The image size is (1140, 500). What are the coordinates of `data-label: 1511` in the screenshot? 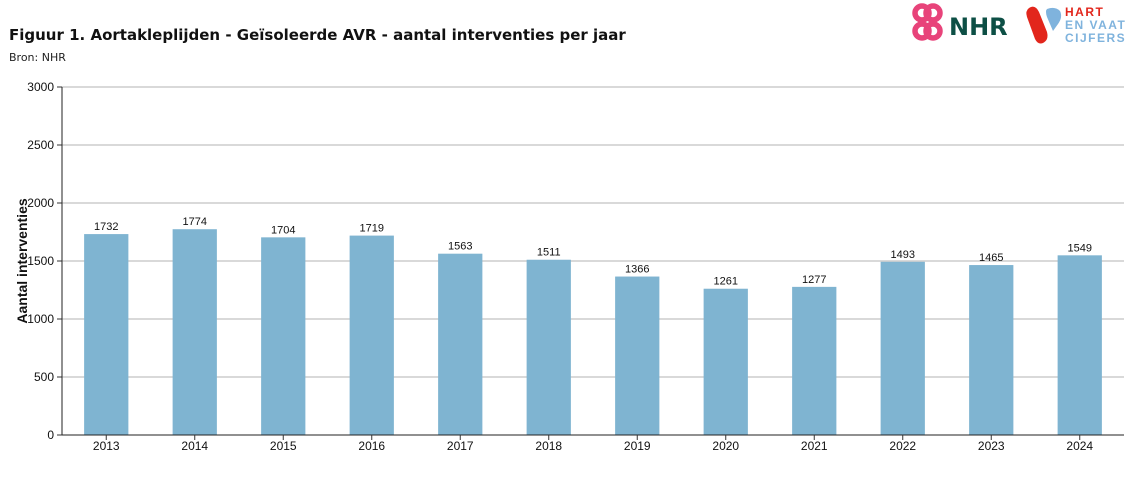 It's located at (549, 253).